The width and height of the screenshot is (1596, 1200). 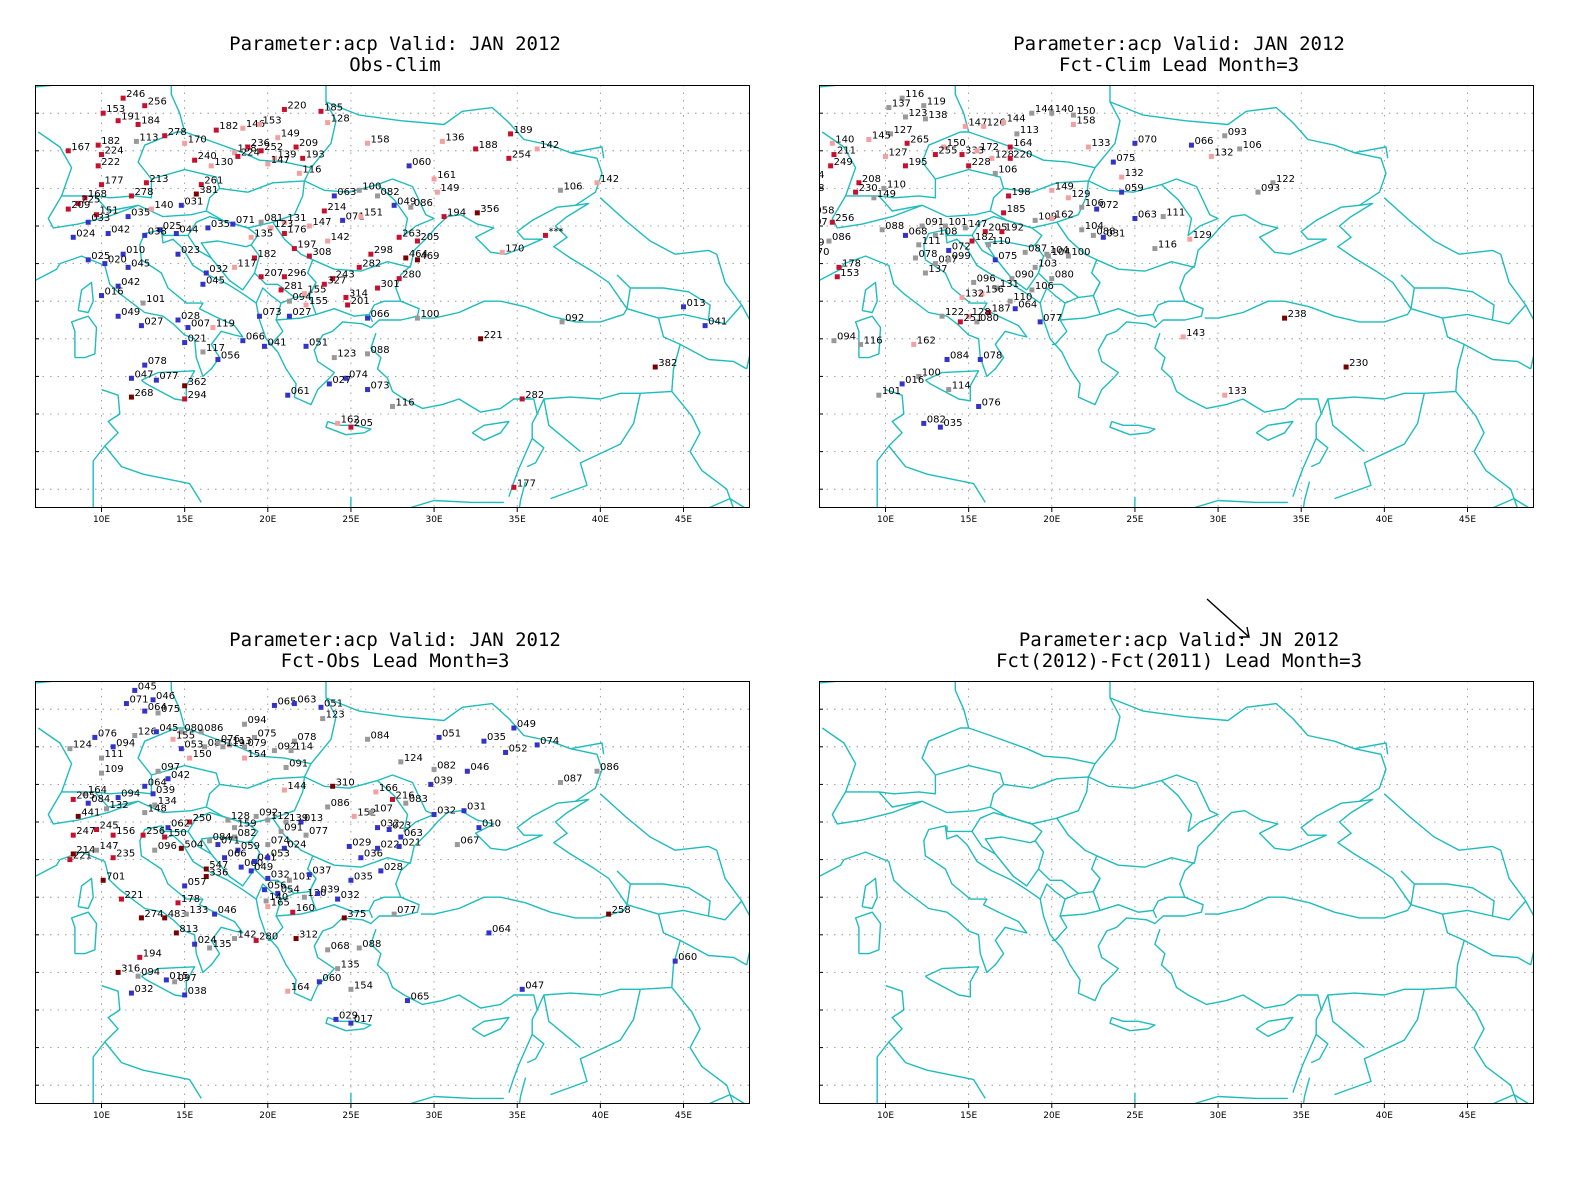 I want to click on station-value-label: 044, so click(x=188, y=230).